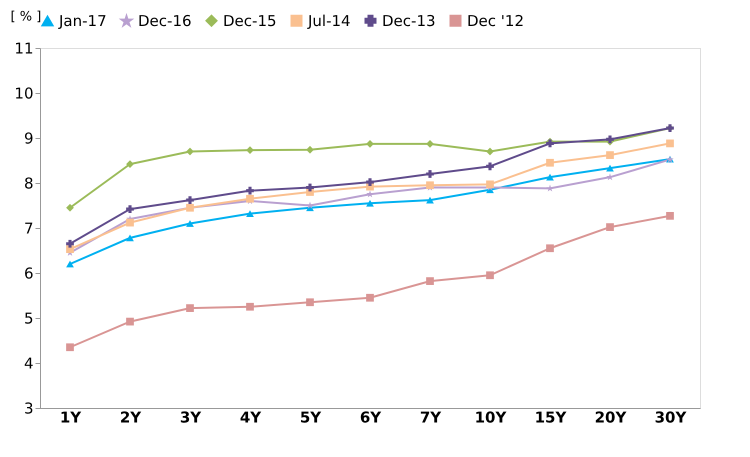 The width and height of the screenshot is (750, 457). What do you see at coordinates (29, 409) in the screenshot?
I see `y-tick-label: 3` at bounding box center [29, 409].